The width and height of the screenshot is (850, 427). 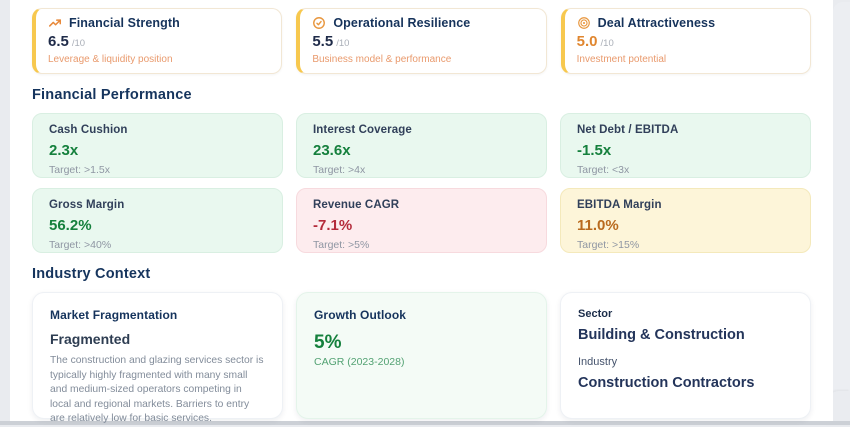 I want to click on metric-card-interest-coverage: Interest Coverage 23.6x Target: >4x, so click(x=421, y=145).